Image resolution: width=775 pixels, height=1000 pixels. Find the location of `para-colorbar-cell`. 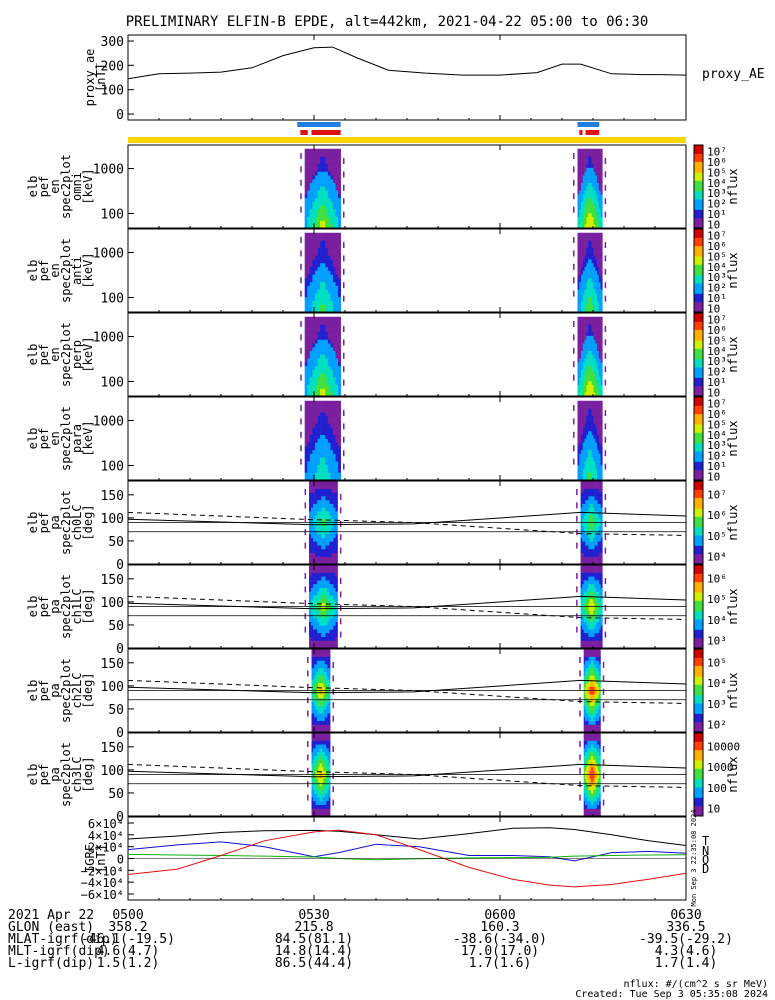

para-colorbar-cell is located at coordinates (698, 475).